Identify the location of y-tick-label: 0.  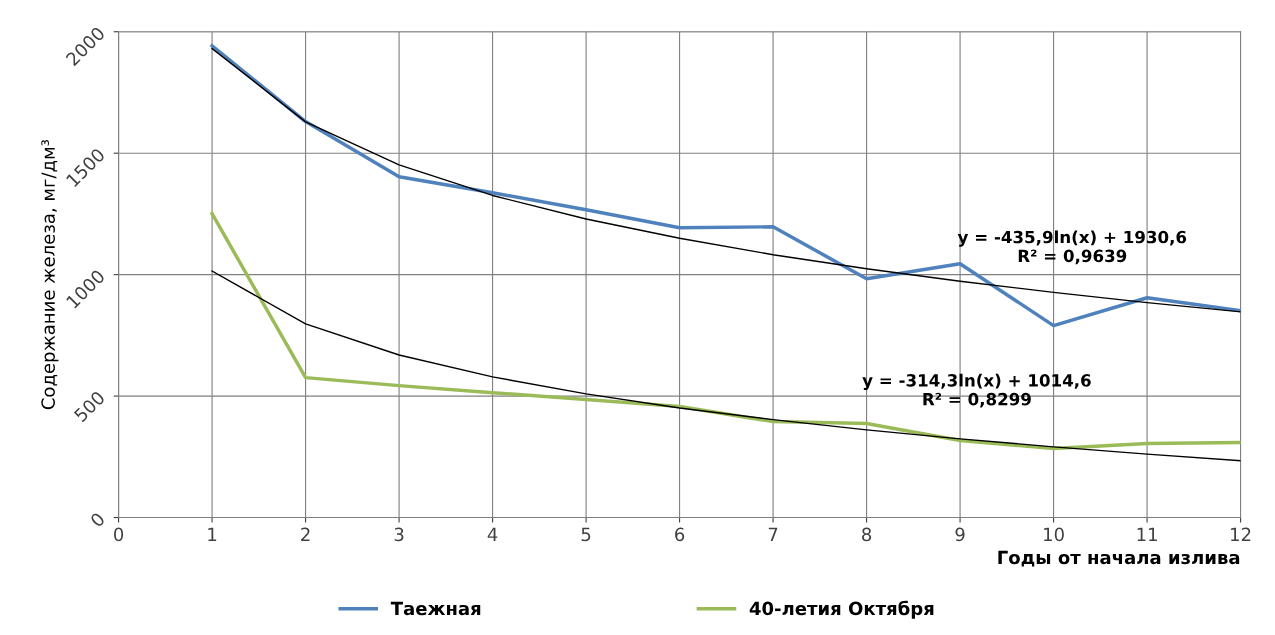
(97, 519).